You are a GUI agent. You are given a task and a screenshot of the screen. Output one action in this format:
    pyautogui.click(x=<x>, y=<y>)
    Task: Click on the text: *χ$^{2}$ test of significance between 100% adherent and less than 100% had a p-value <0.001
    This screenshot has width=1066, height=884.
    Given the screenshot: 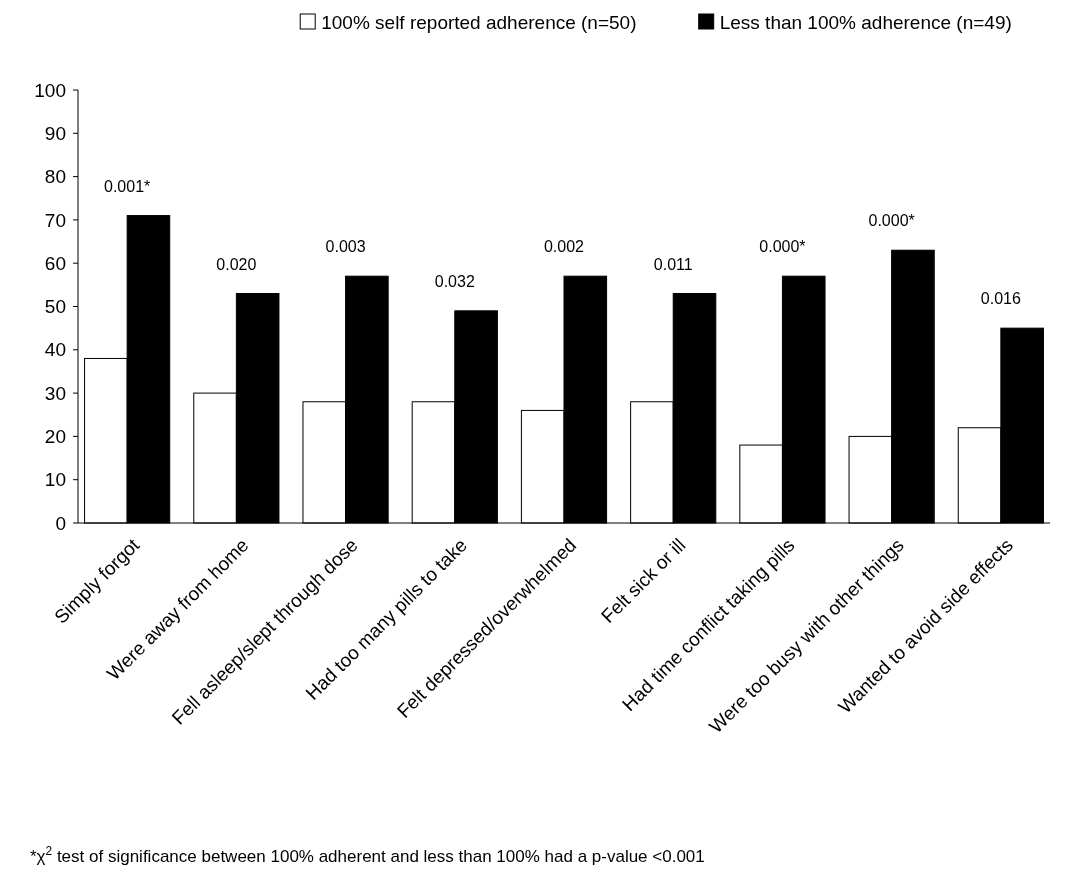 What is the action you would take?
    pyautogui.click(x=367, y=855)
    